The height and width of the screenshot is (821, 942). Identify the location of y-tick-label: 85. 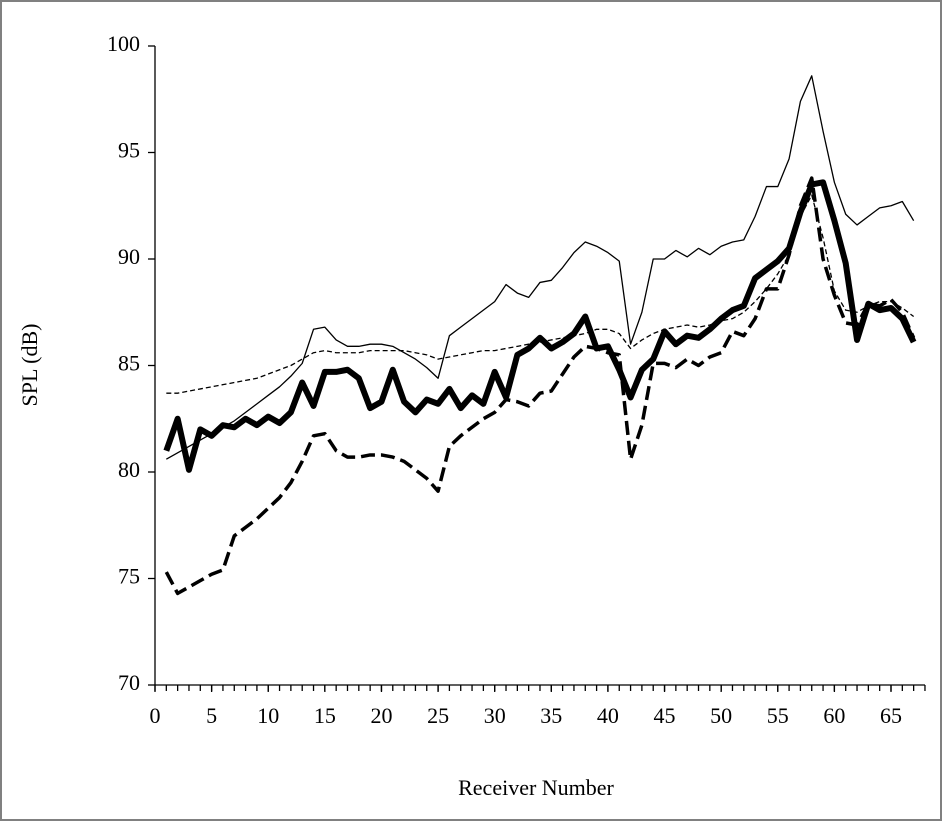
(129, 363).